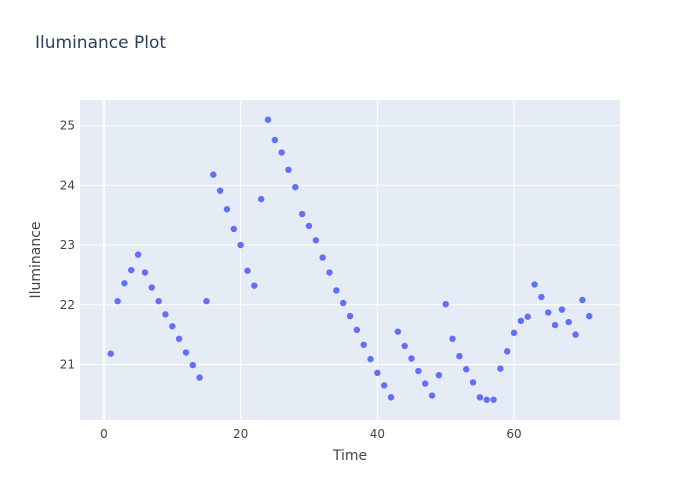 This screenshot has height=500, width=700. I want to click on x-tick-labels: 0 20 40 60, so click(311, 434).